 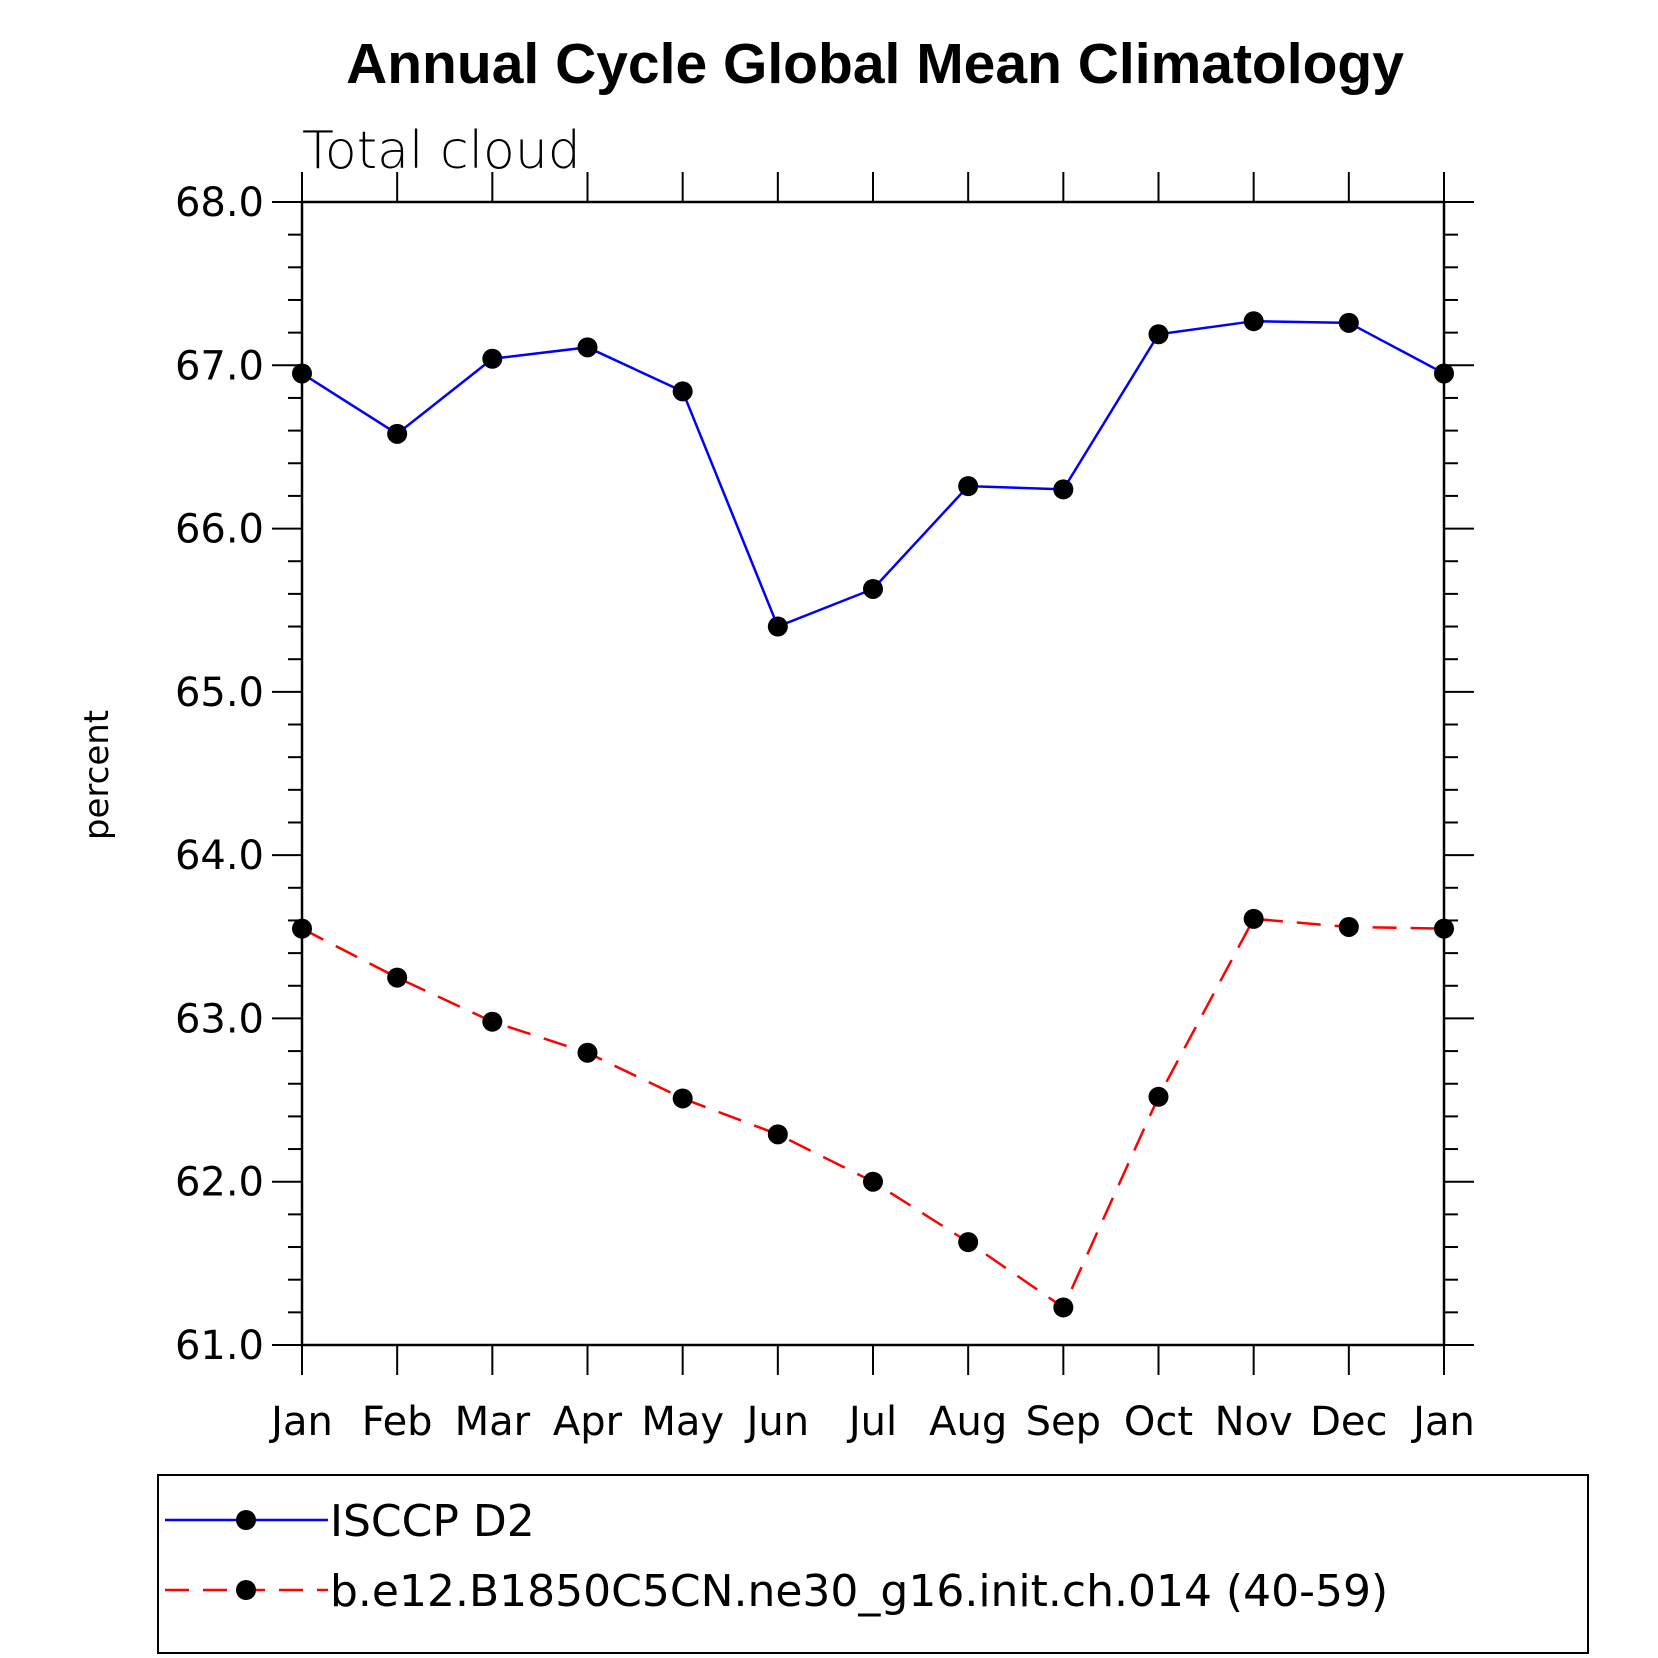 I want to click on y-tick-label: 61.0, so click(x=219, y=1346).